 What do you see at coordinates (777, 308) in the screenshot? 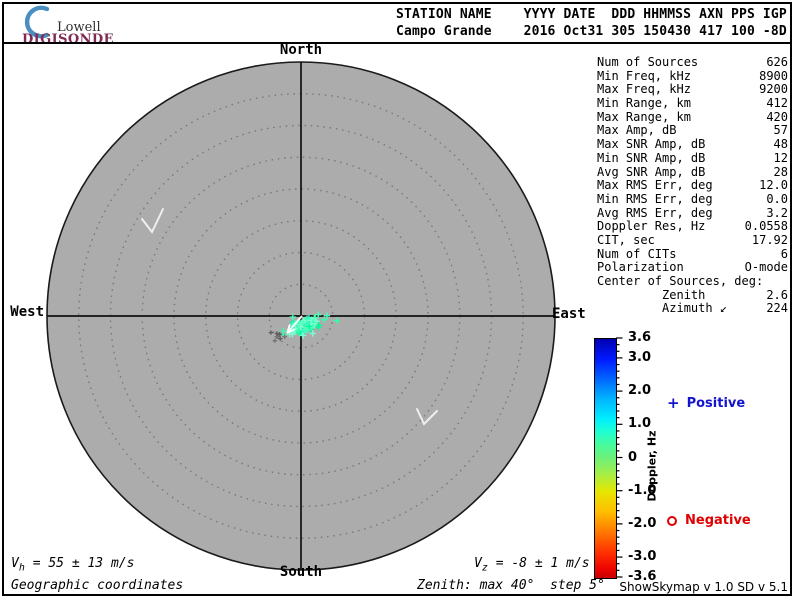
I see `stat-value: 224` at bounding box center [777, 308].